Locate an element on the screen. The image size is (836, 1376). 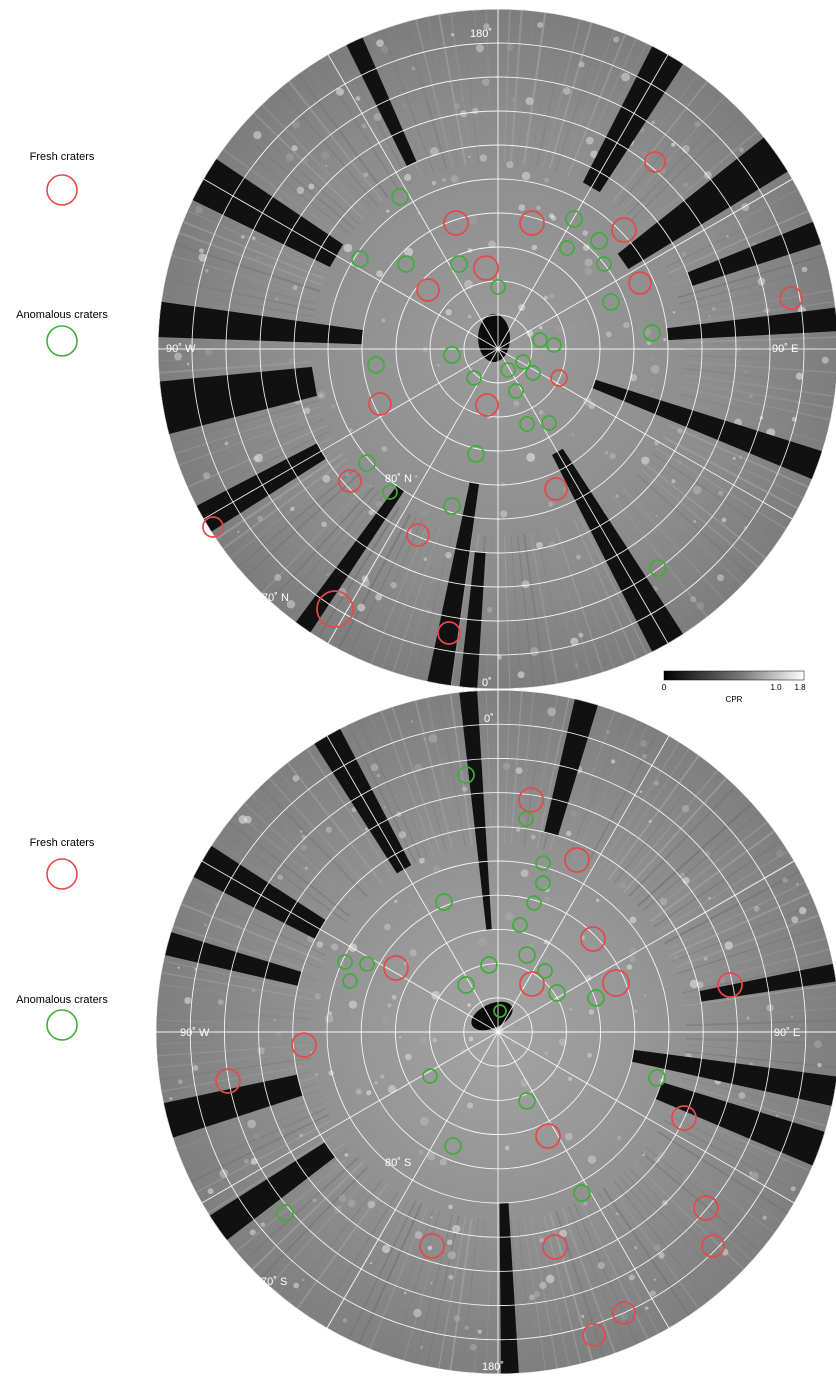
north-label-right: 90˚ E is located at coordinates (785, 349).